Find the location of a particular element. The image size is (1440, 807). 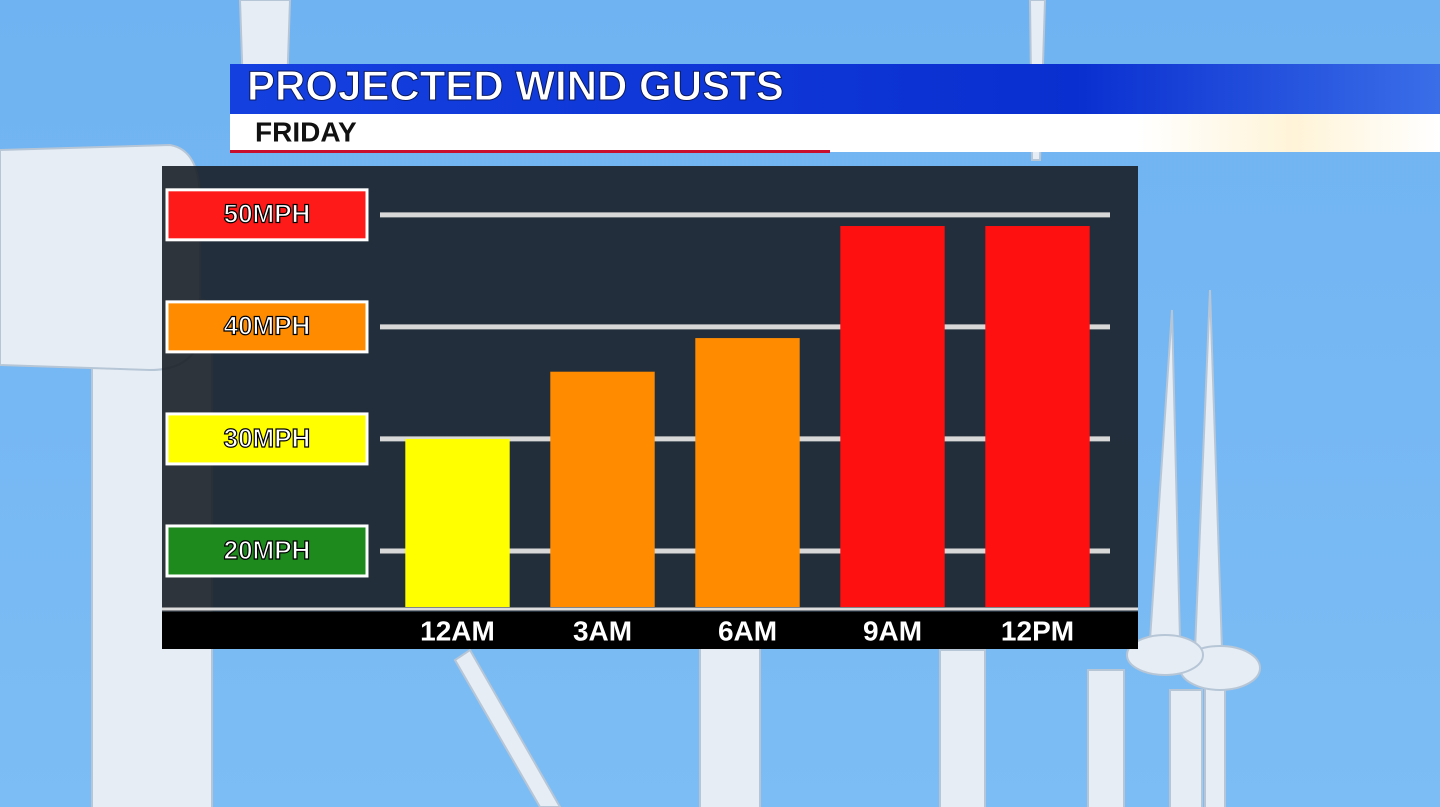

chart-subtitle: FRIDAY is located at coordinates (306, 131).